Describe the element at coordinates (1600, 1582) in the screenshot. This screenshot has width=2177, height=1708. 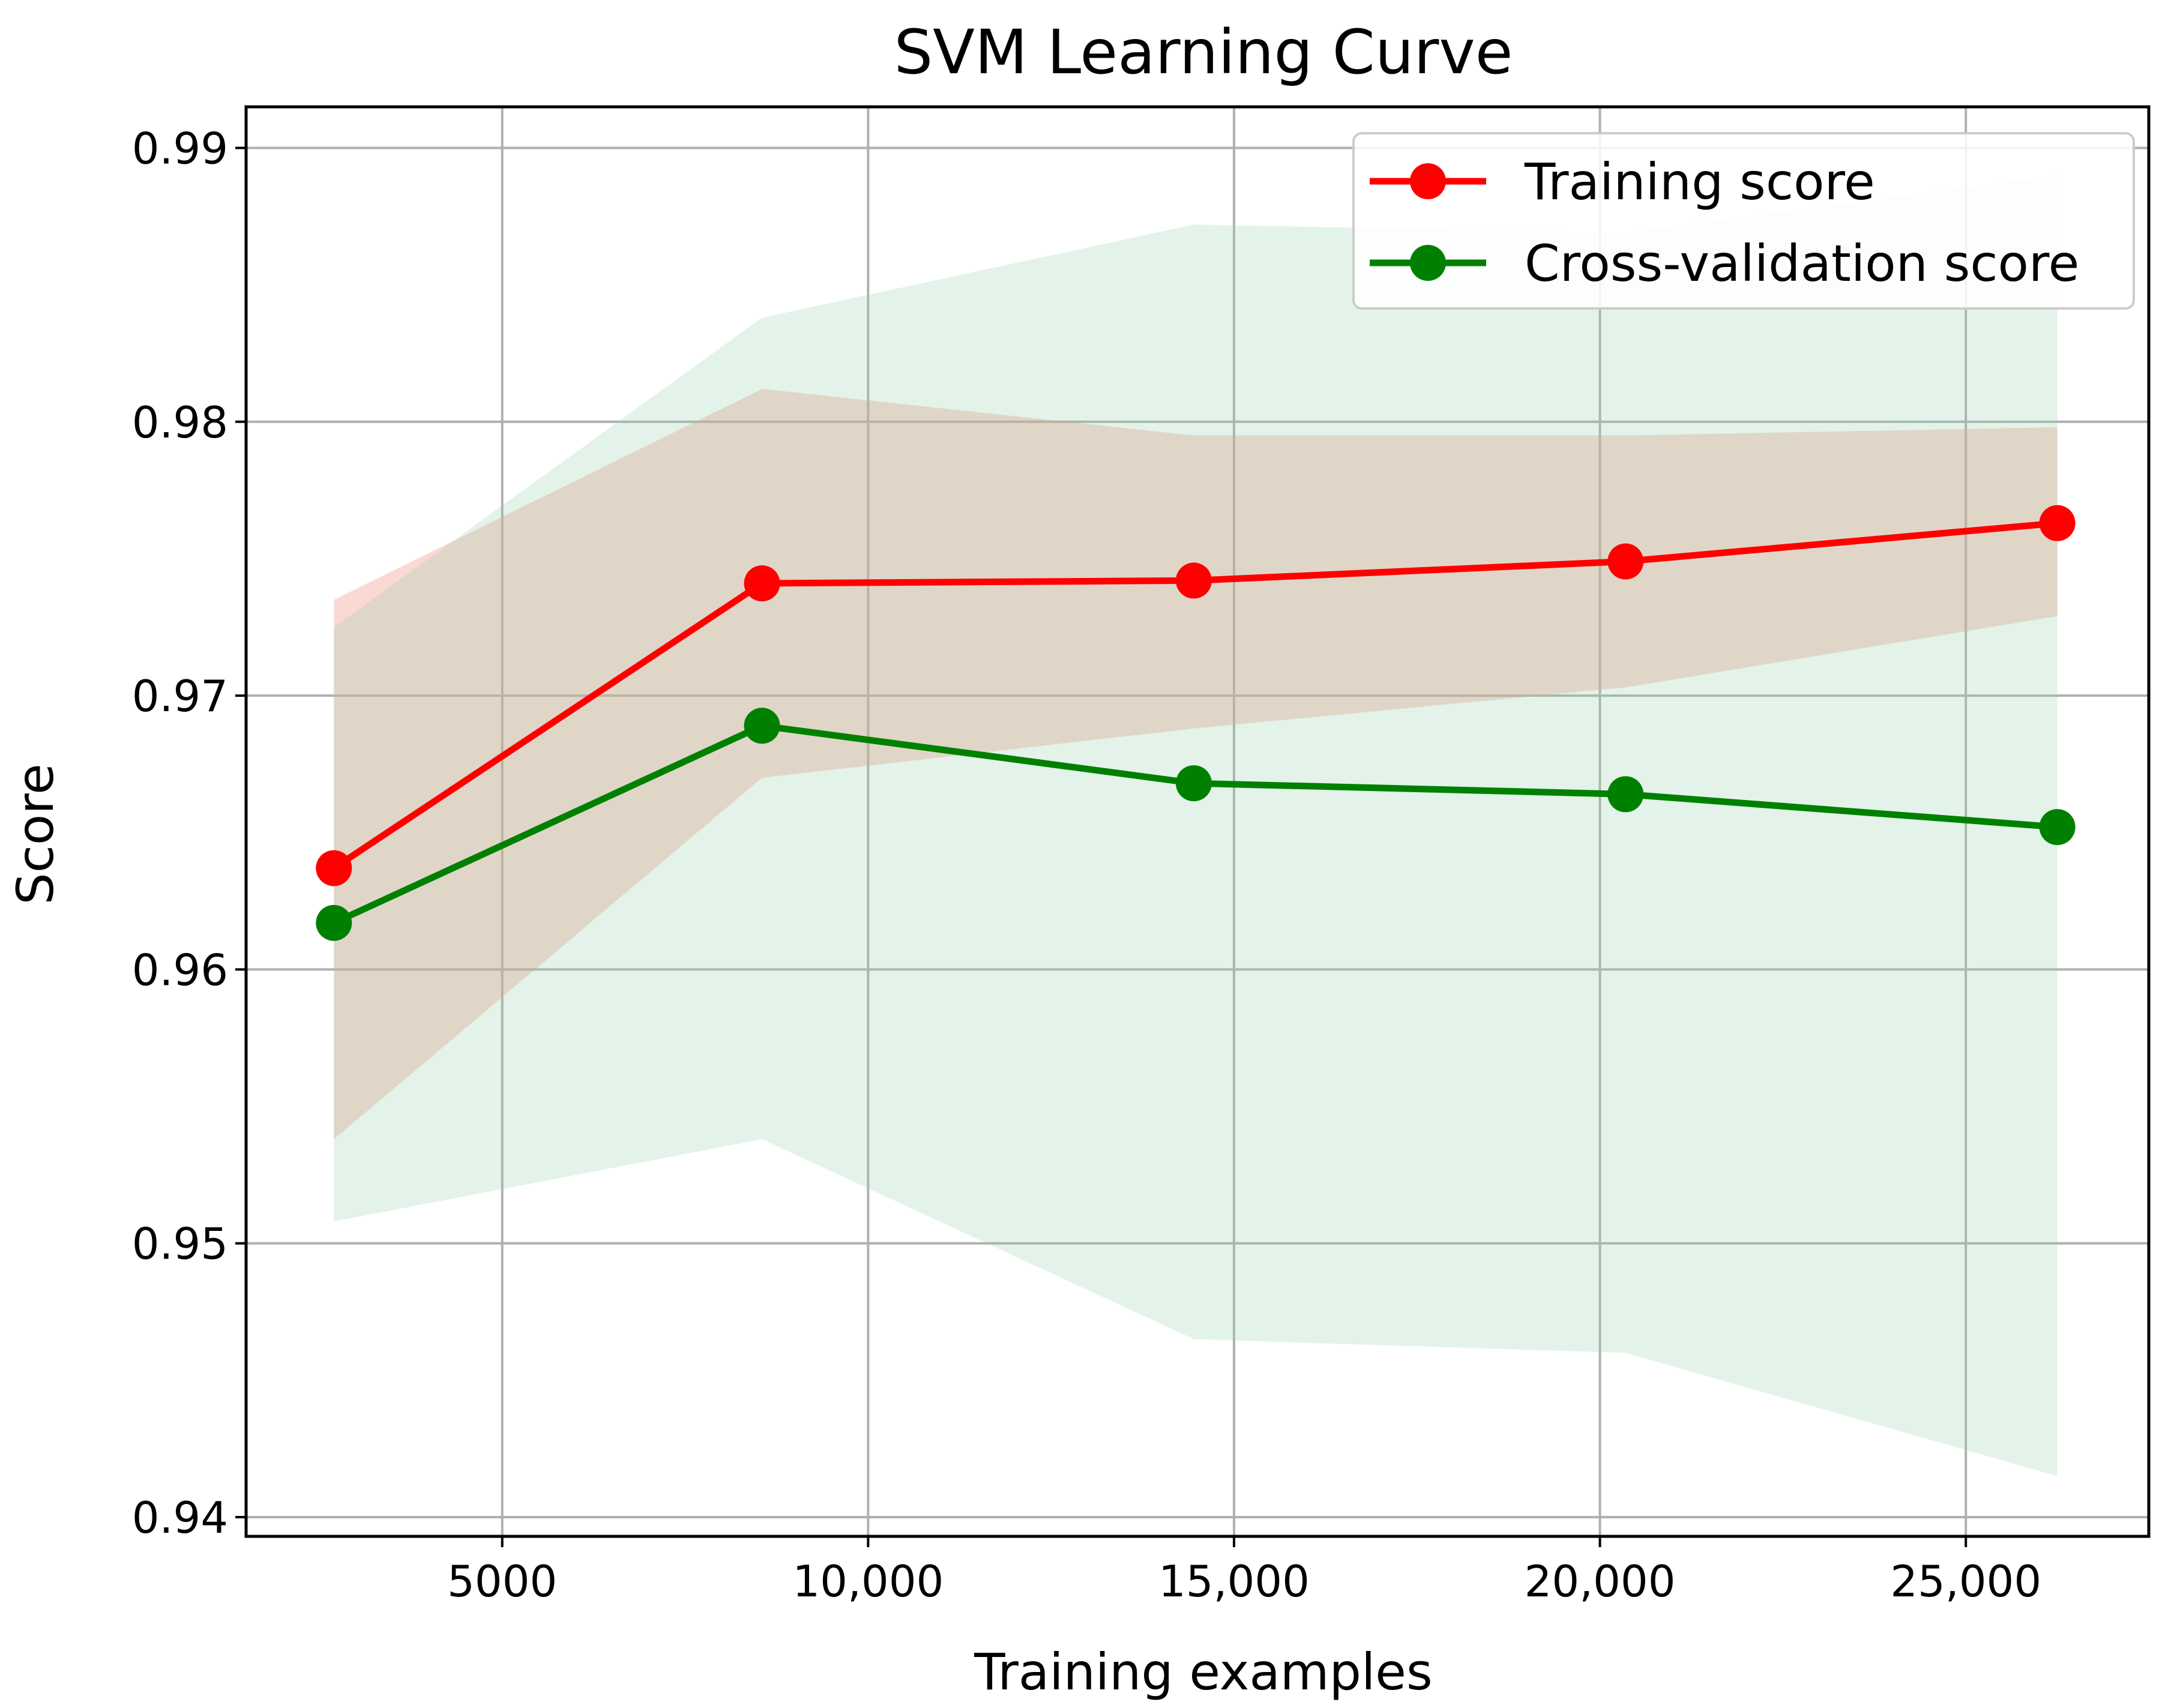
I see `x-tick-label: 20,000` at that location.